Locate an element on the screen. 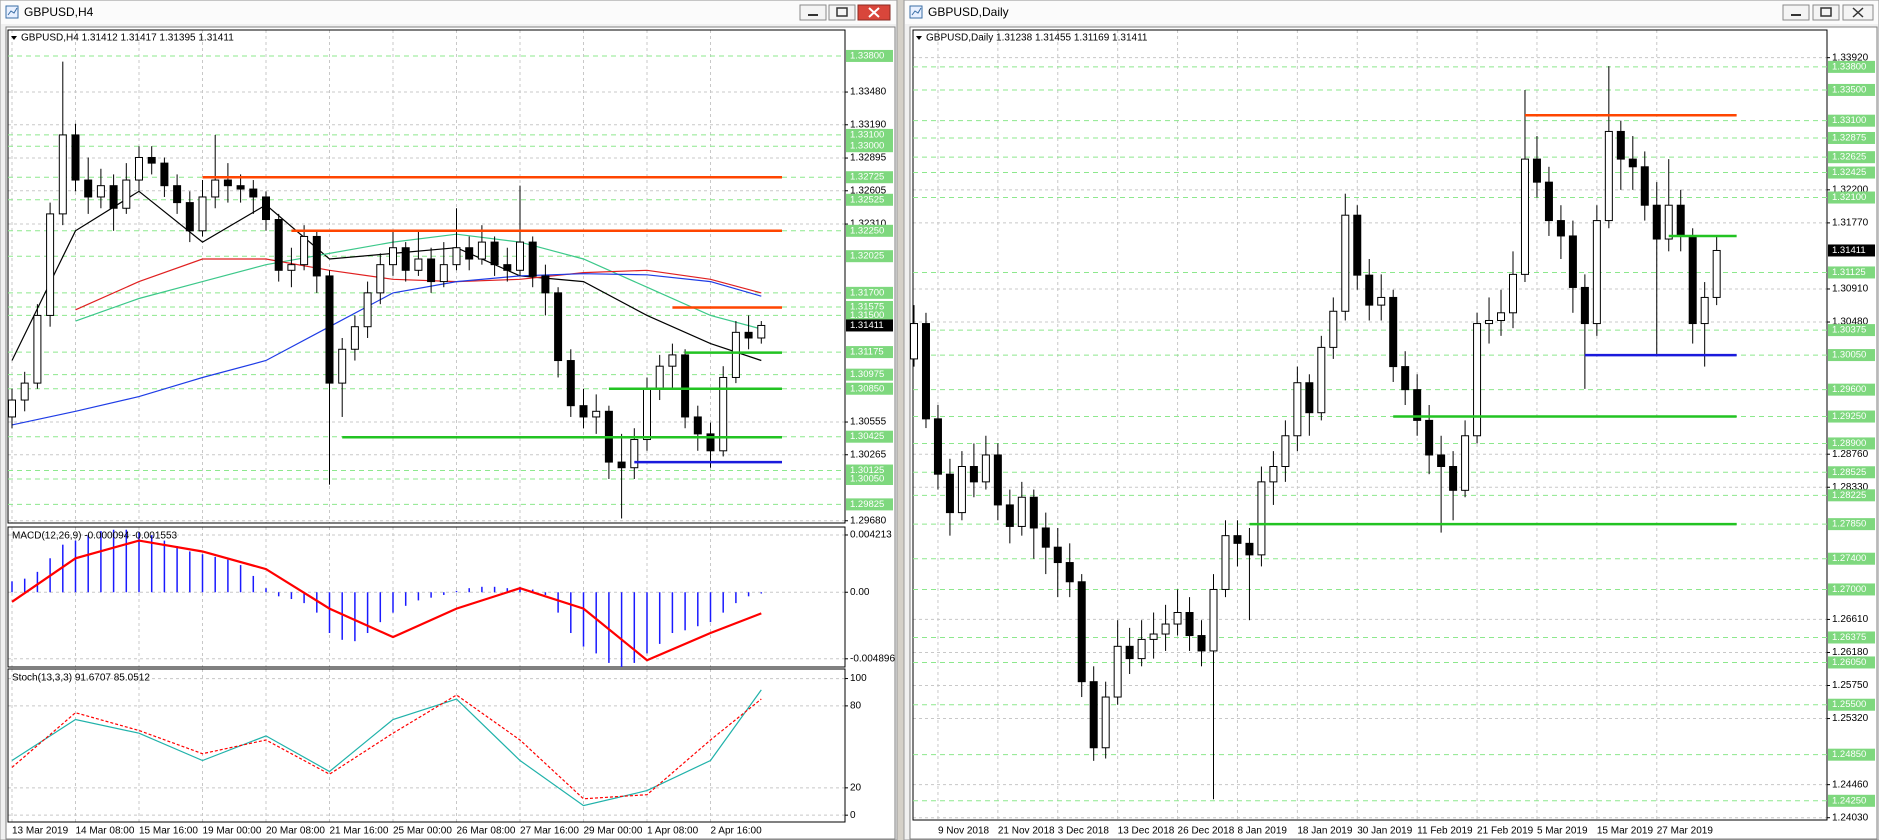 Image resolution: width=1879 pixels, height=840 pixels. date-label: 19 Mar 00:00 is located at coordinates (232, 831).